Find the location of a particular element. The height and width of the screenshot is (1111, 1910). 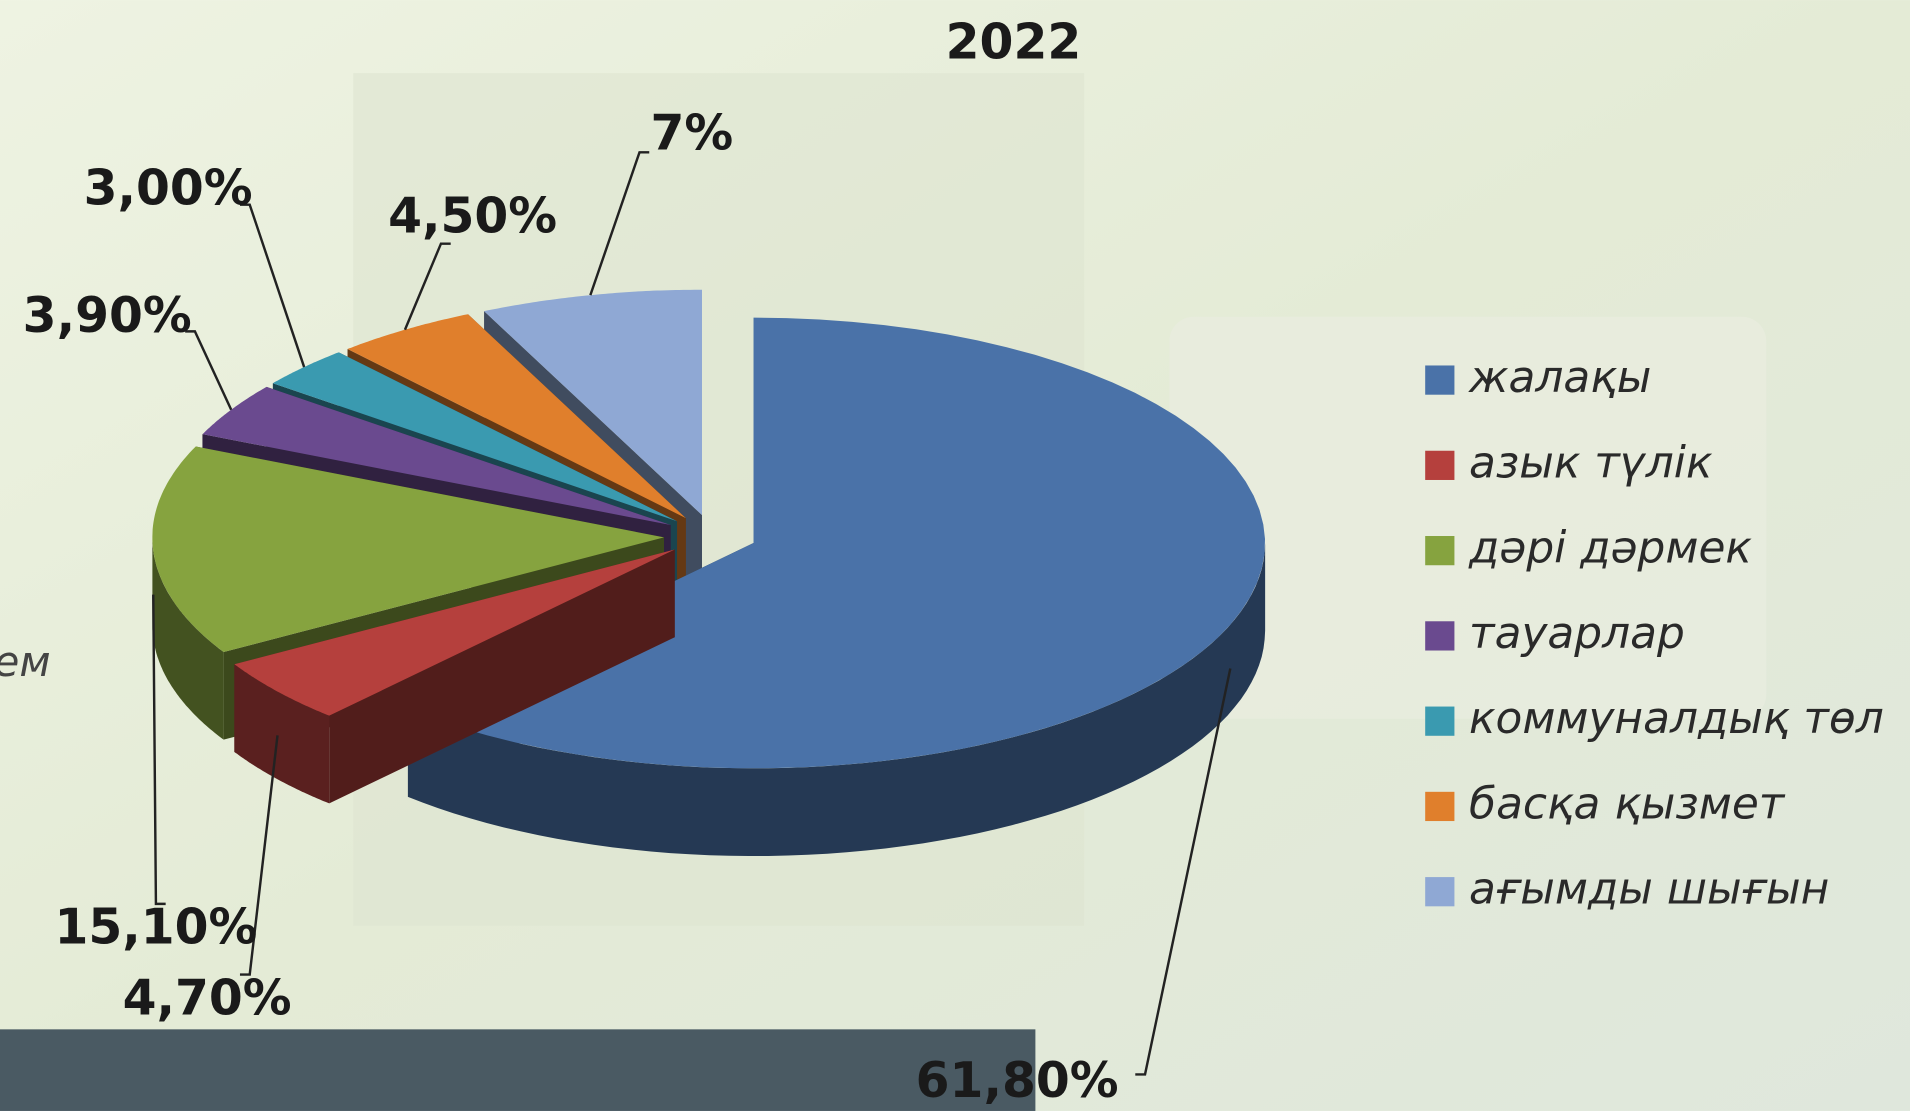

legend-label: жалақы is located at coordinates (1559, 377).